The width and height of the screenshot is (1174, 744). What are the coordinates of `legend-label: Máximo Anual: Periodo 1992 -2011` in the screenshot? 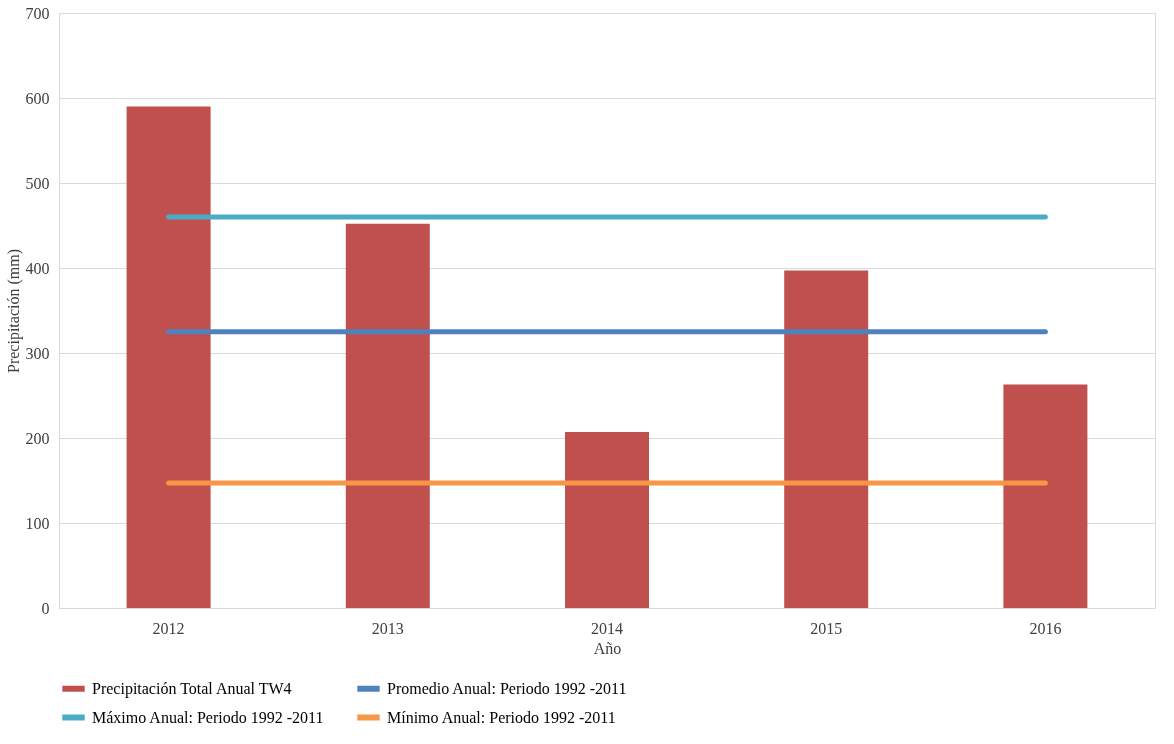 It's located at (208, 717).